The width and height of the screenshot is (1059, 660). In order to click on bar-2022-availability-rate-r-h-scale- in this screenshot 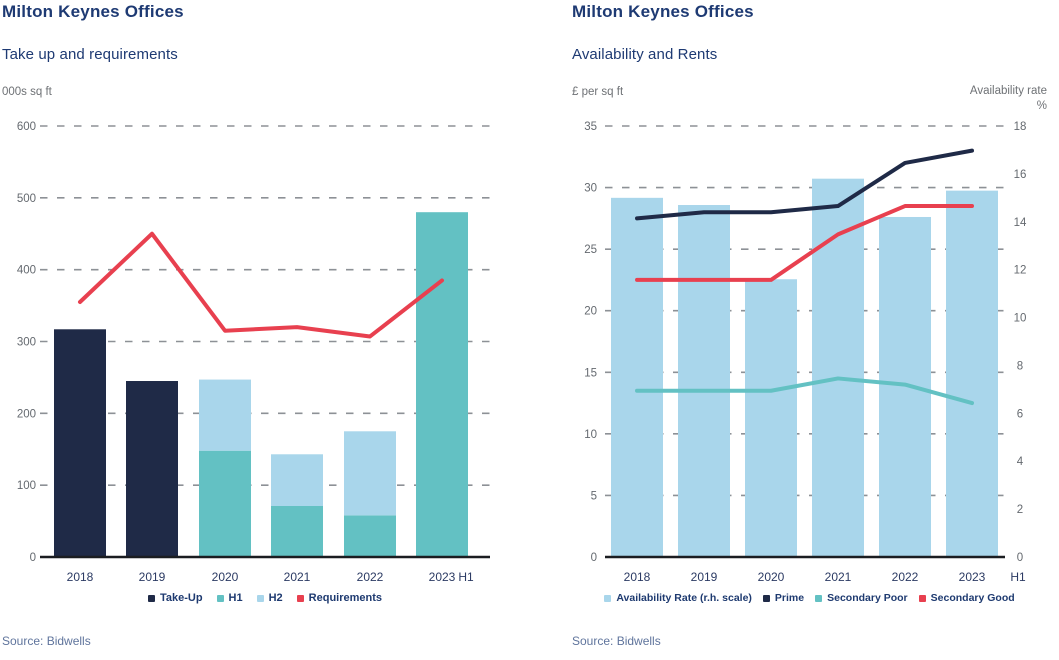, I will do `click(905, 386)`.